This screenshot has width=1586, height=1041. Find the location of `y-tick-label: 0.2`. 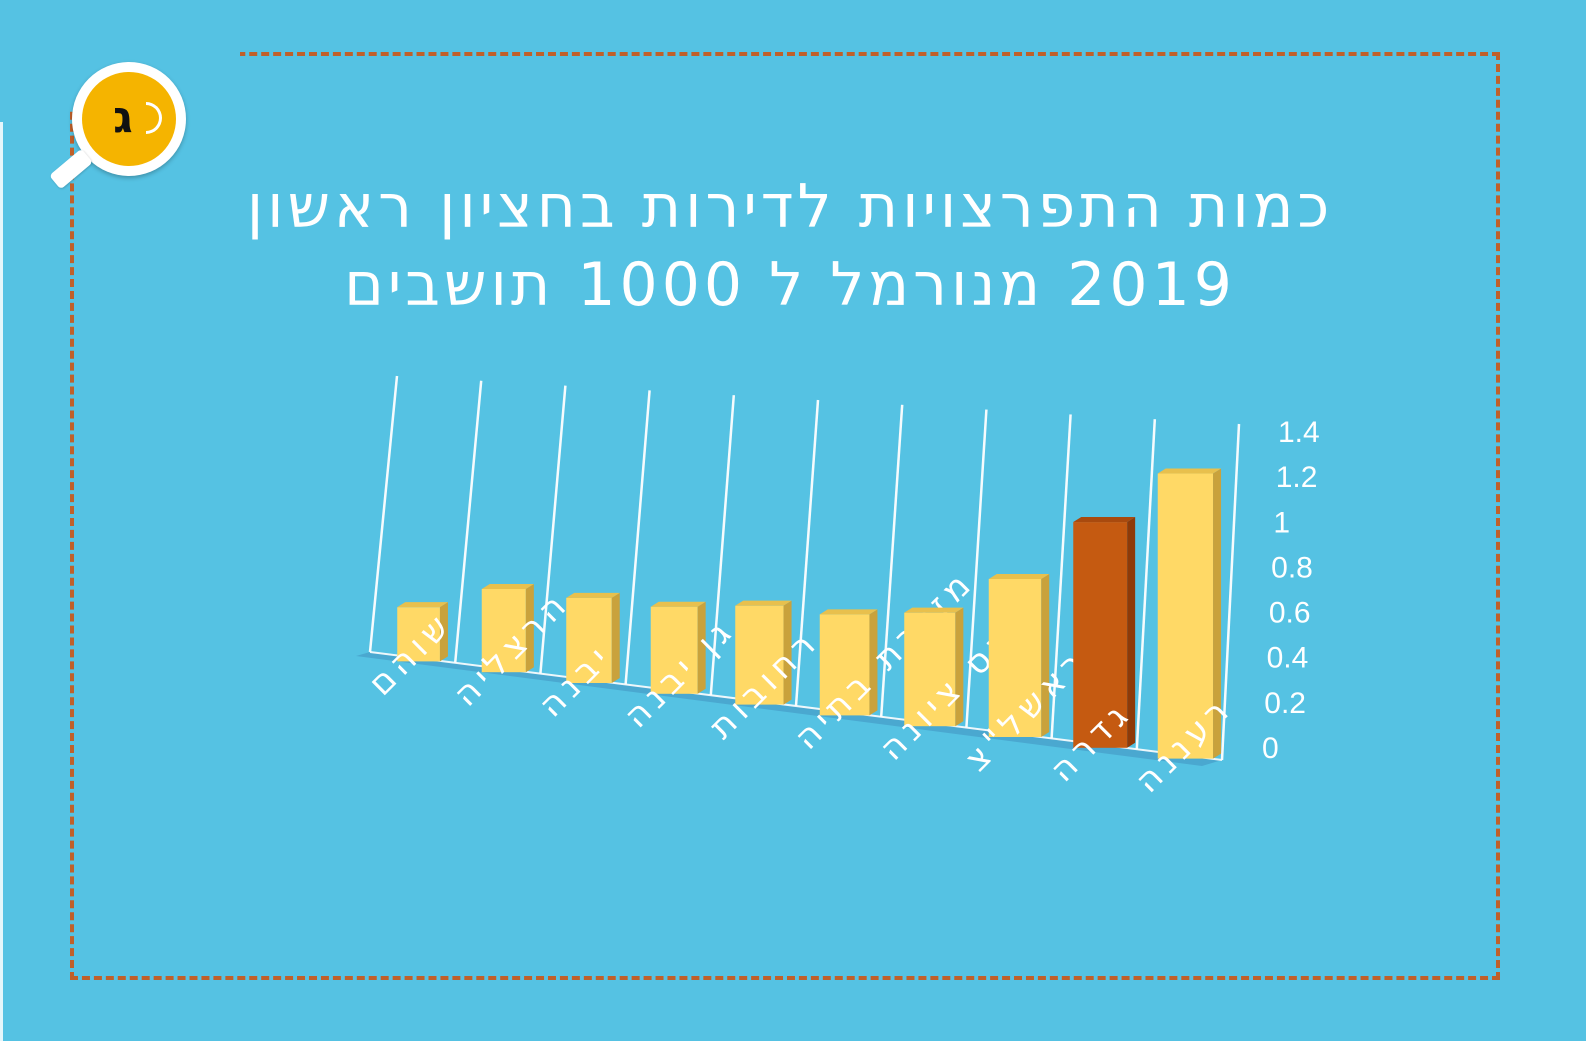

y-tick-label: 0.2 is located at coordinates (1285, 703).